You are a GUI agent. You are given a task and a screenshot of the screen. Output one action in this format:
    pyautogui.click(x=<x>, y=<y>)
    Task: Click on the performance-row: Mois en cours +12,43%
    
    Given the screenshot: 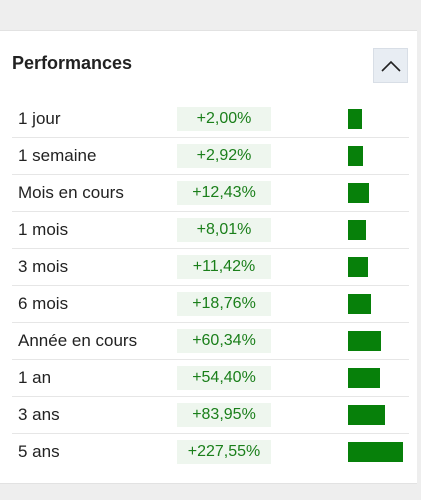 What is the action you would take?
    pyautogui.click(x=210, y=193)
    